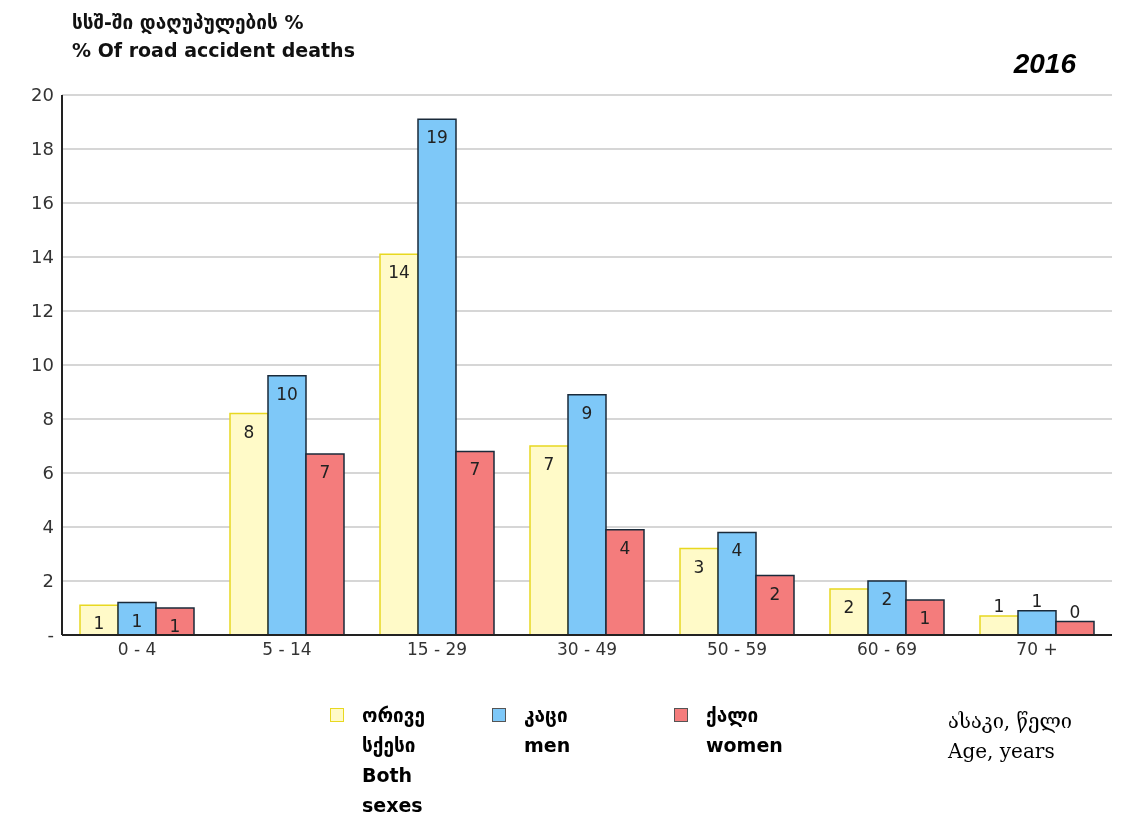 The image size is (1126, 826). What do you see at coordinates (587, 649) in the screenshot?
I see `x-tick-label: 30 - 49` at bounding box center [587, 649].